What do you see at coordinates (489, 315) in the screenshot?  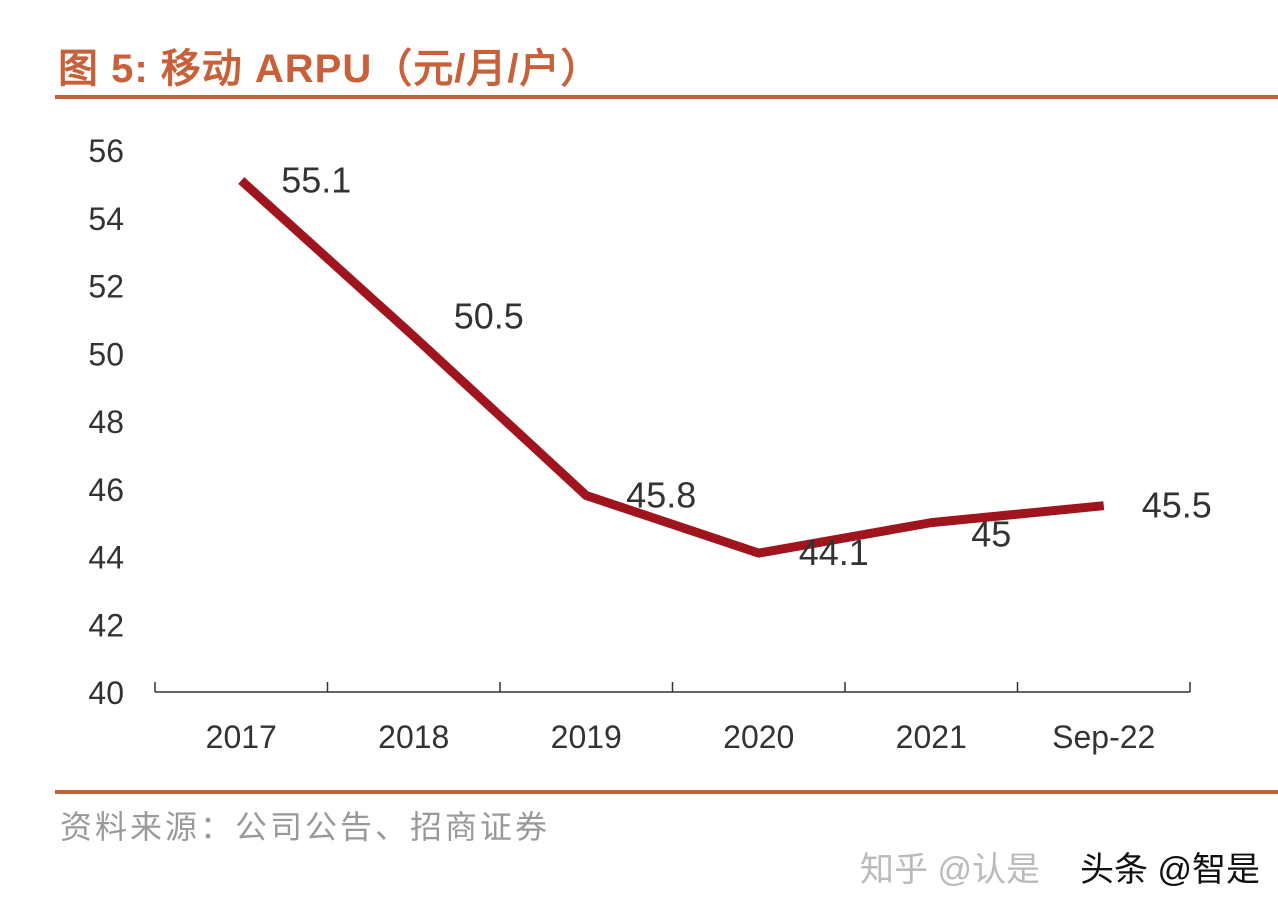 I see `data-label: 50.5` at bounding box center [489, 315].